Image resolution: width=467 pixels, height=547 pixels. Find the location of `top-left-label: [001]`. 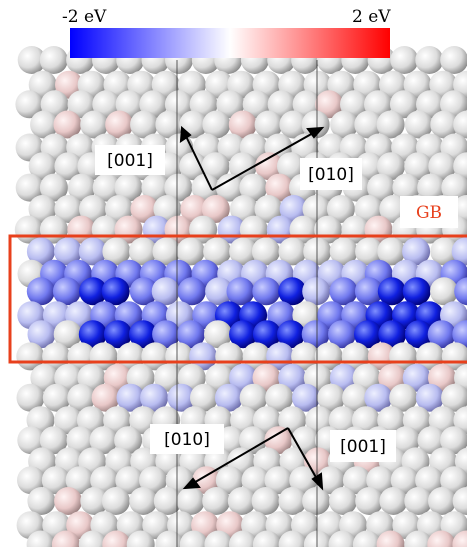

top-left-label: [001] is located at coordinates (130, 161).